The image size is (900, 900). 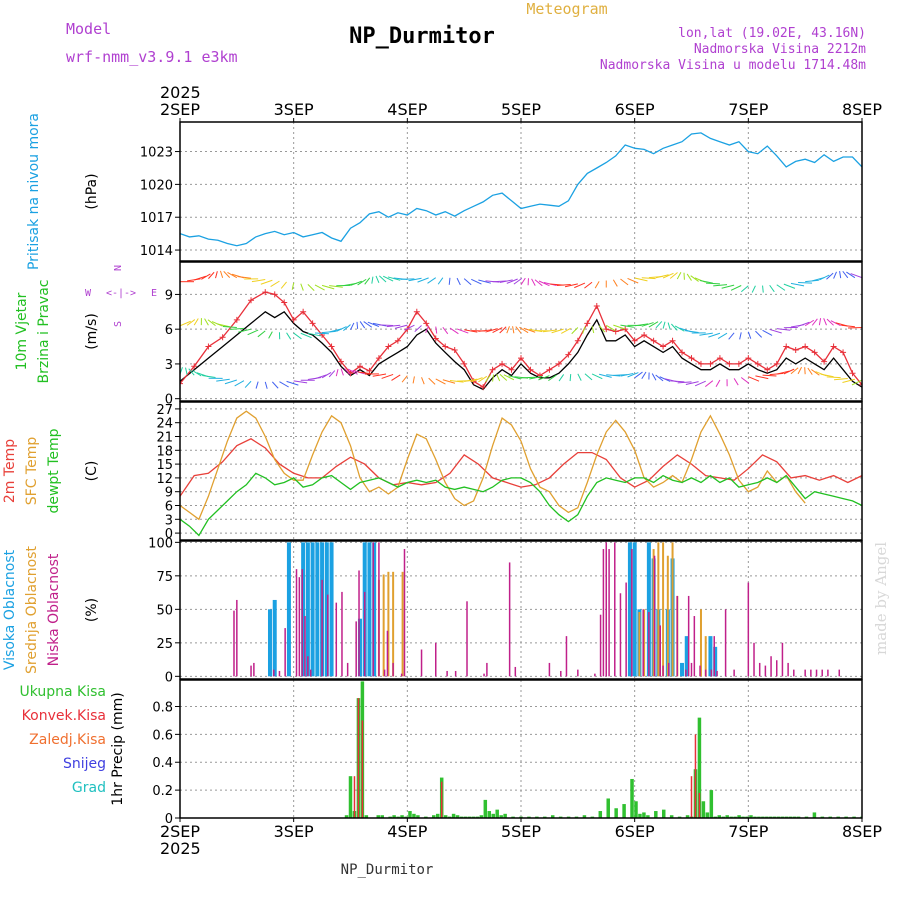 What do you see at coordinates (169, 534) in the screenshot?
I see `ytick-label-temp: 0` at bounding box center [169, 534].